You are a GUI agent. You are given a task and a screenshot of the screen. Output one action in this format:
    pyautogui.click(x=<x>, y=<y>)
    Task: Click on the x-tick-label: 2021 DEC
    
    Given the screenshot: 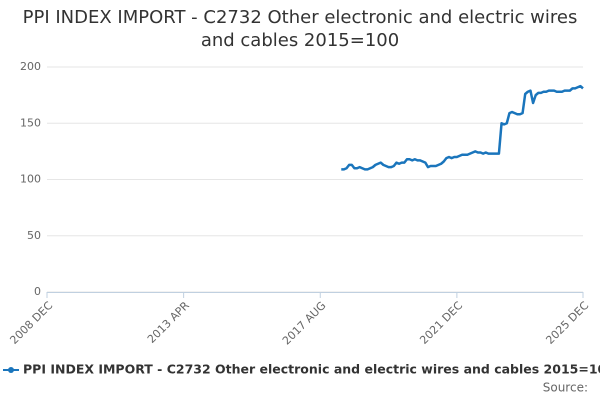 What is the action you would take?
    pyautogui.click(x=441, y=323)
    